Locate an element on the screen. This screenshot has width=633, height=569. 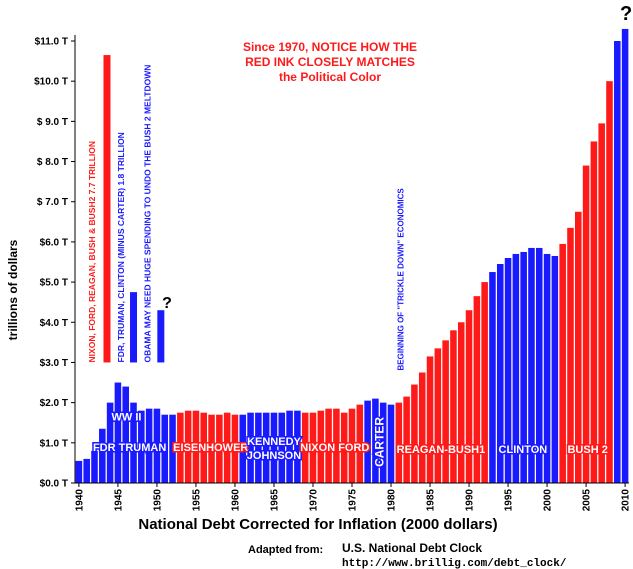
x-tick-label: 1985 is located at coordinates (431, 500).